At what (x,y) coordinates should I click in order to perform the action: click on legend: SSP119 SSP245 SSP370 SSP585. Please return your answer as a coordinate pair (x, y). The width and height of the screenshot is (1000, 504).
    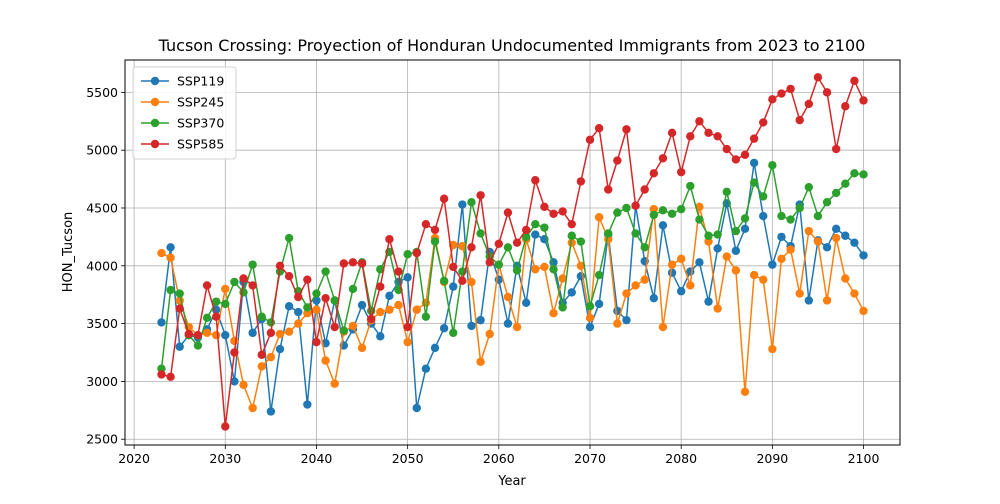
    Looking at the image, I should click on (184, 113).